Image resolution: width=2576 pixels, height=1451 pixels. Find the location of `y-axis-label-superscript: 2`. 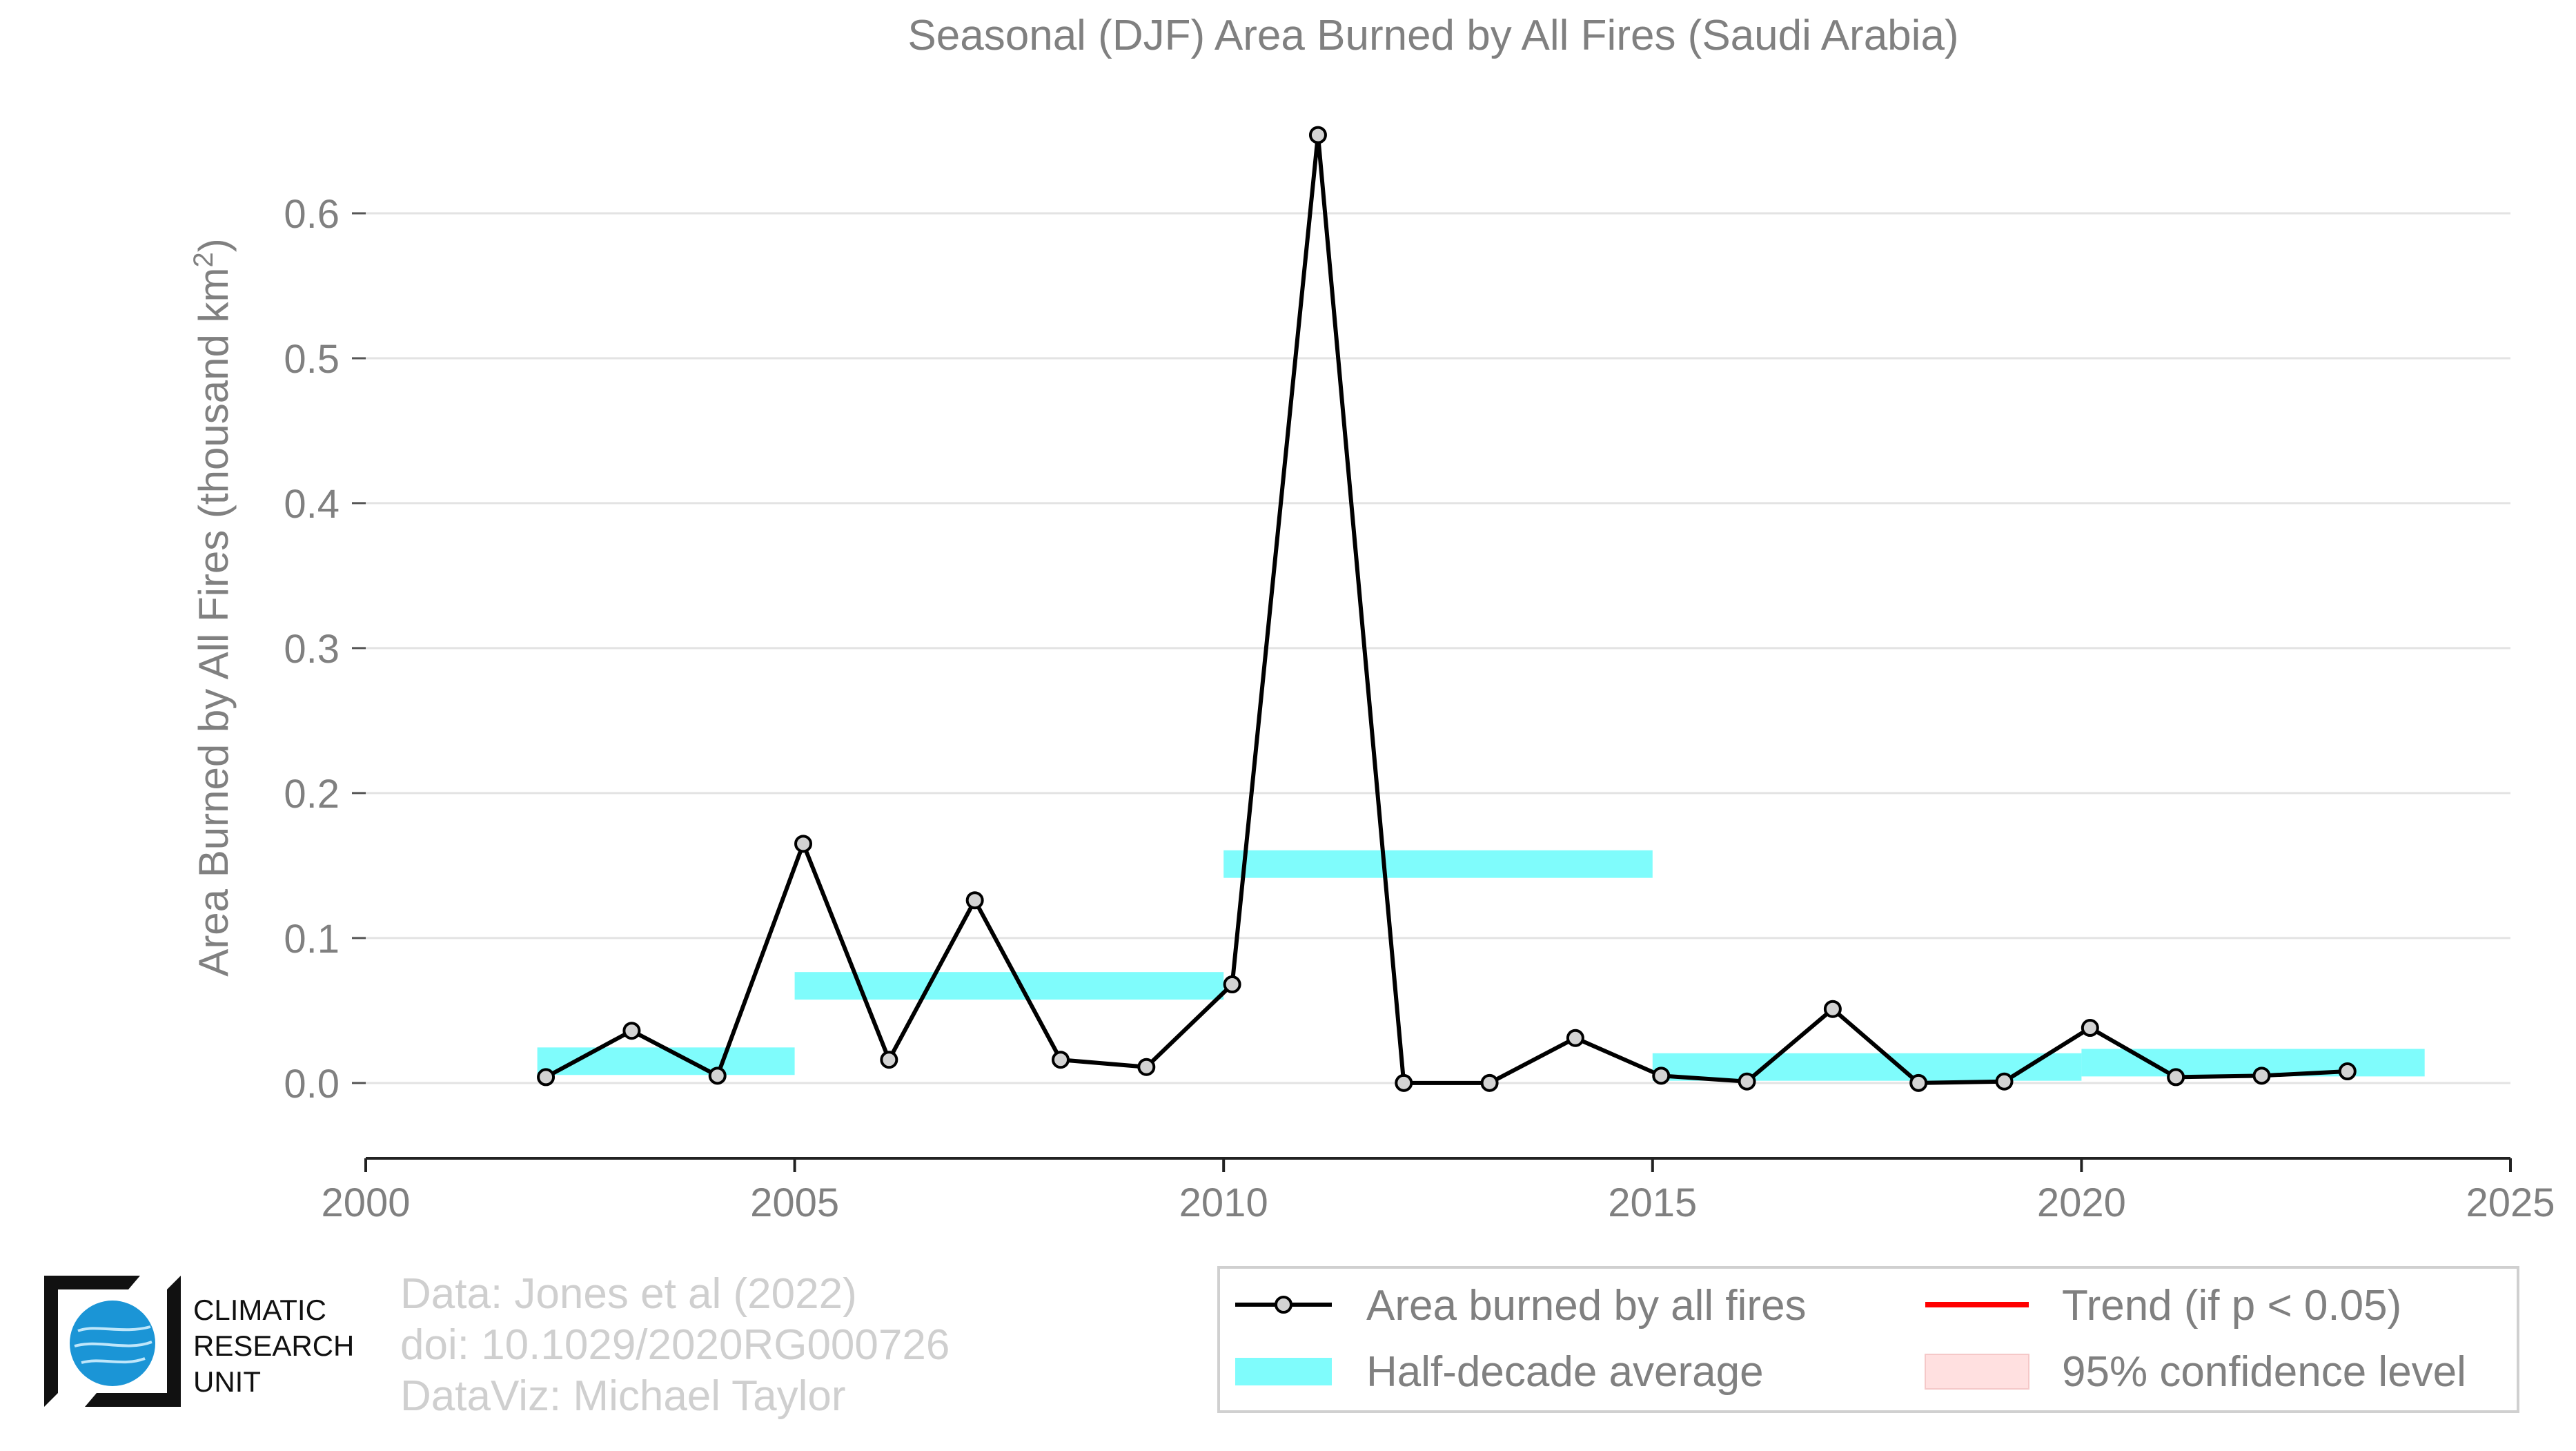

y-axis-label-superscript: 2 is located at coordinates (203, 259).